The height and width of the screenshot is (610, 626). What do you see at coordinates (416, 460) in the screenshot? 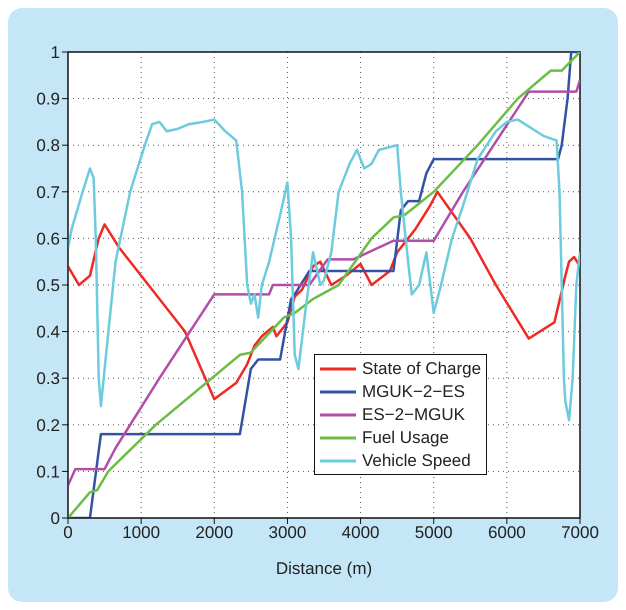
I see `legend-label: Vehicle Speed` at bounding box center [416, 460].